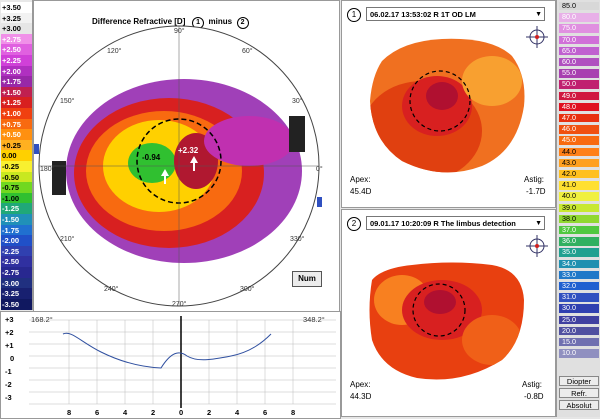 Image resolution: width=600 pixels, height=419 pixels. Describe the element at coordinates (423, 14) in the screenshot. I see `exam-select-value: 06.02.17 13:53:02 R 1T OD LM` at that location.